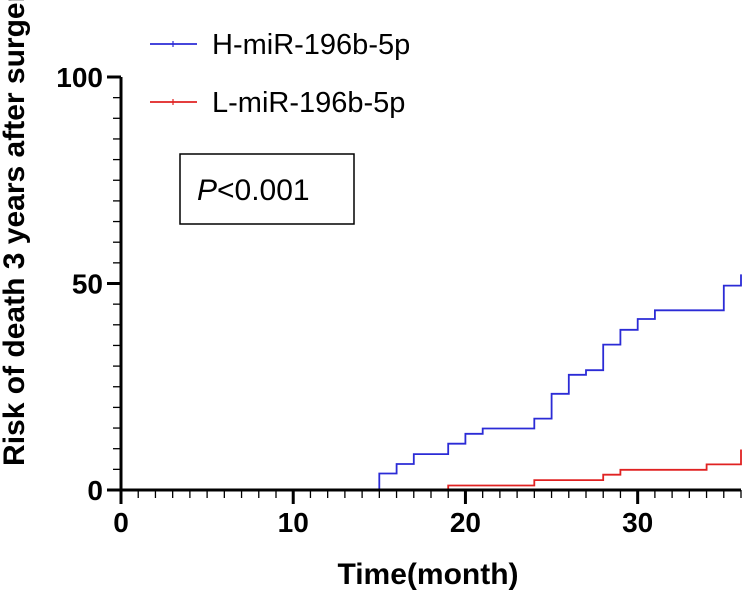 This screenshot has height=599, width=744. I want to click on y-tick-label: 100, so click(79, 77).